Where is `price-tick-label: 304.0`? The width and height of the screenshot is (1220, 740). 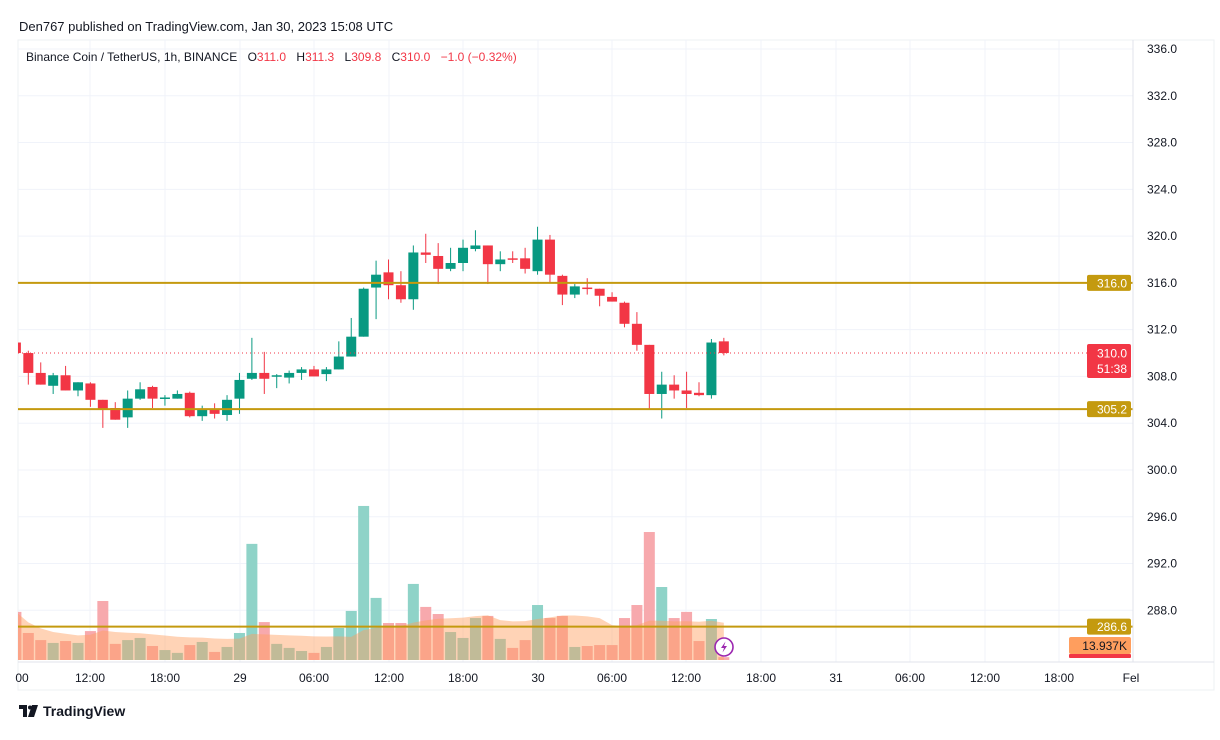
price-tick-label: 304.0 is located at coordinates (1162, 423).